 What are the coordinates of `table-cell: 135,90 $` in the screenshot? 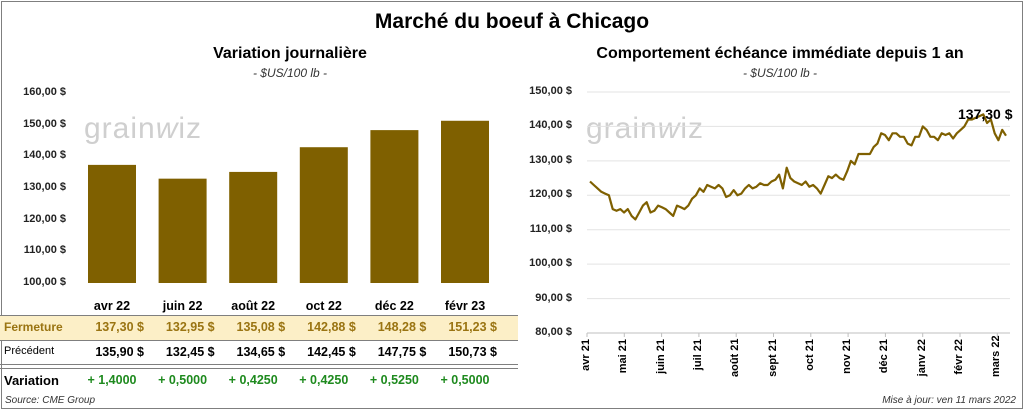 It's located at (119, 352).